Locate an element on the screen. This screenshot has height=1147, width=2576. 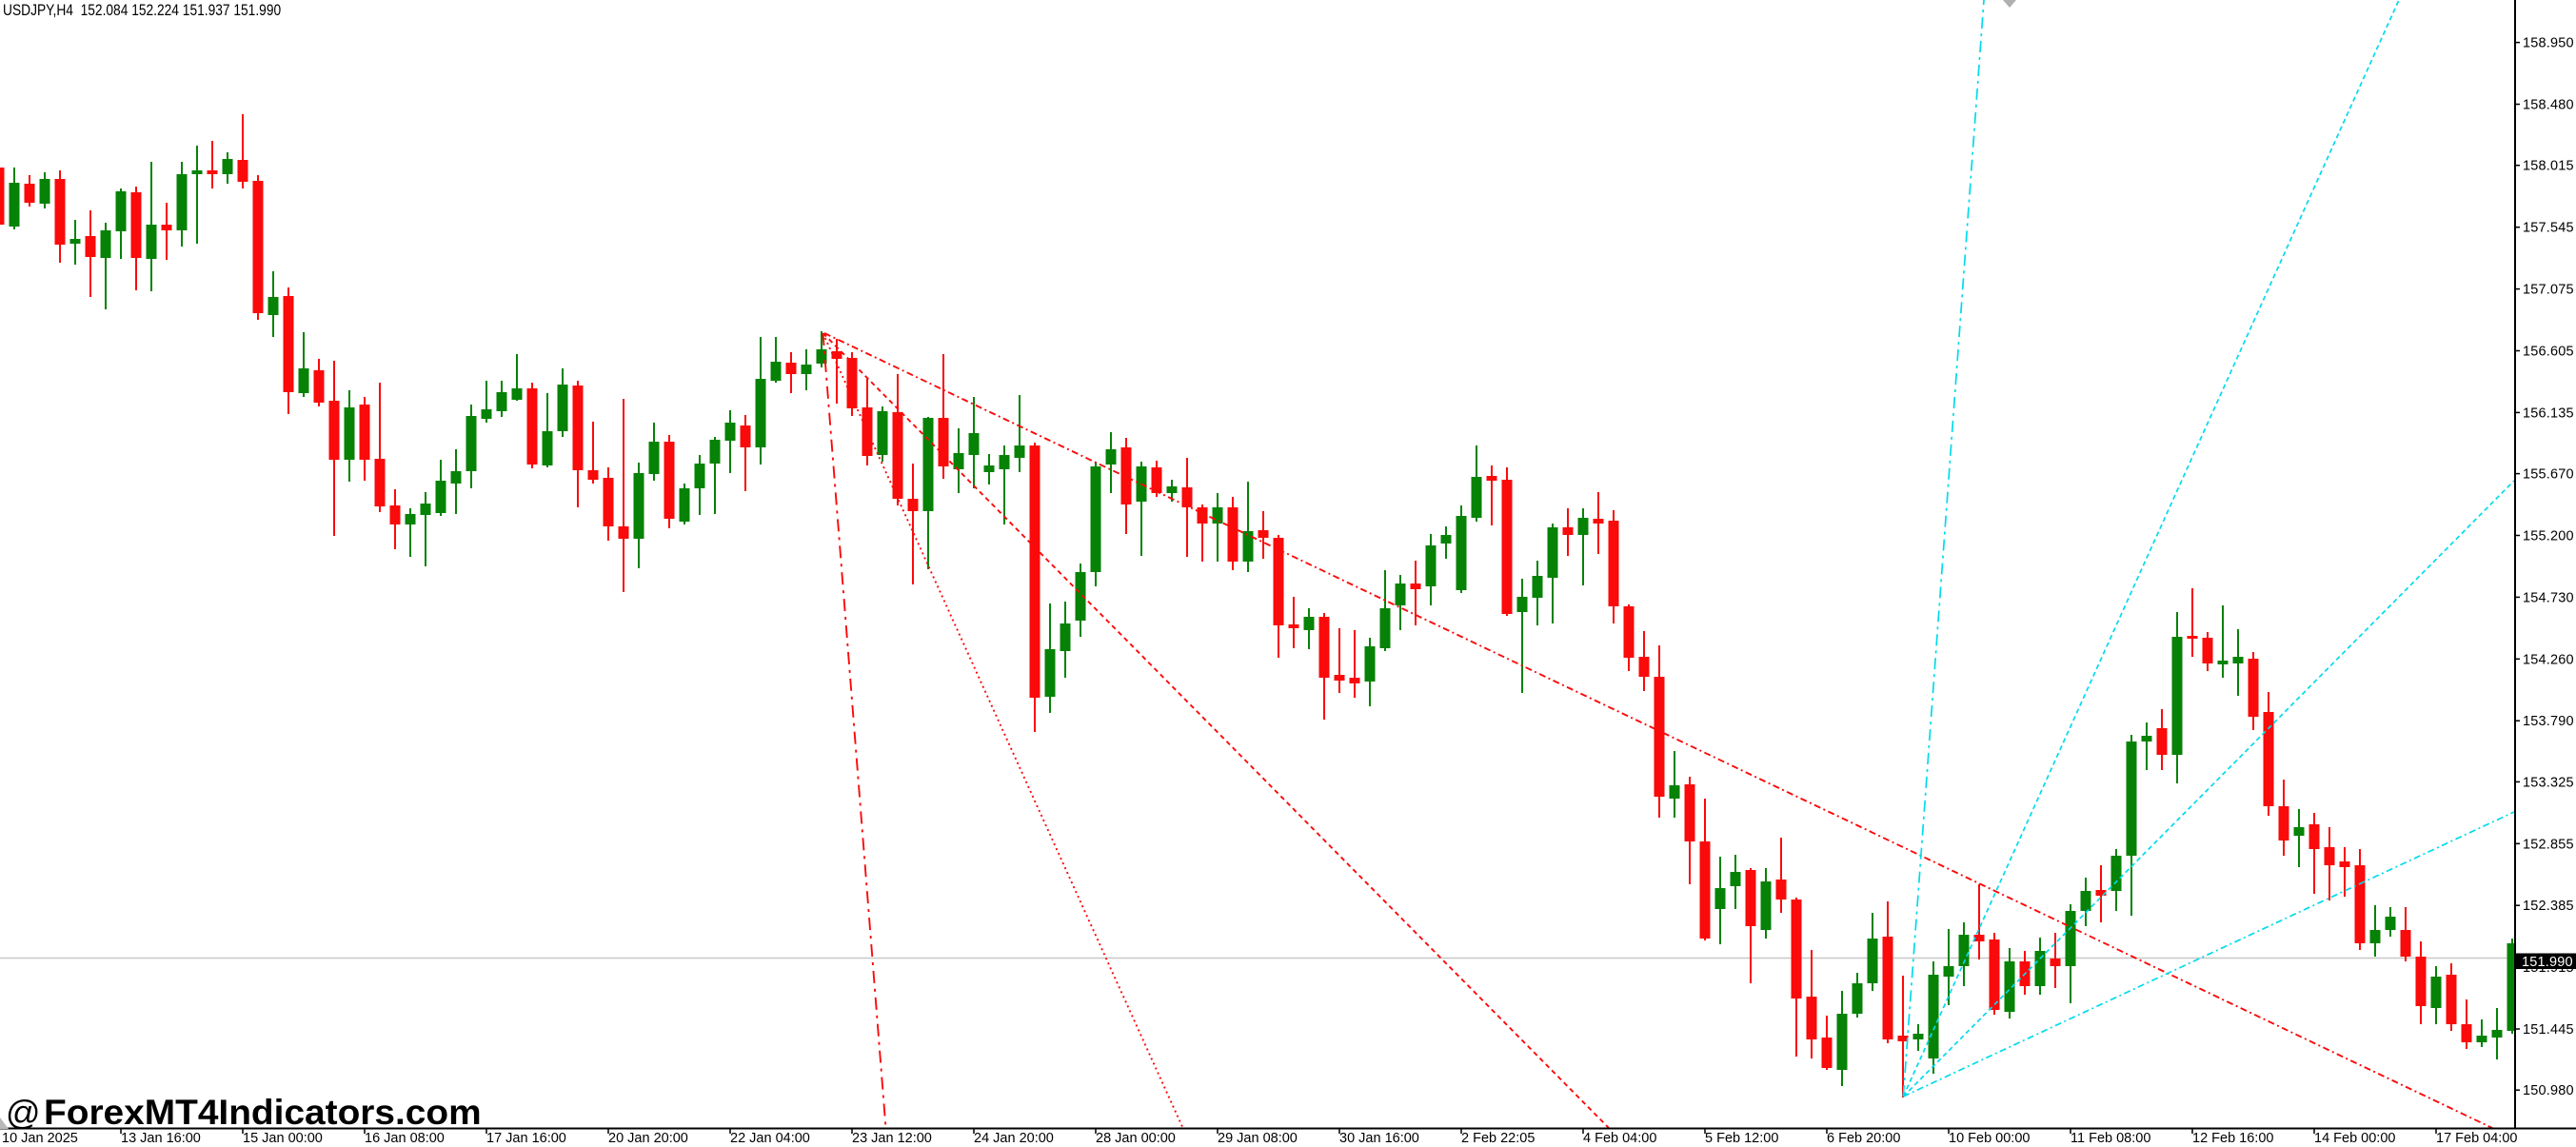
svg-text: 156.605 is located at coordinates (2548, 352).